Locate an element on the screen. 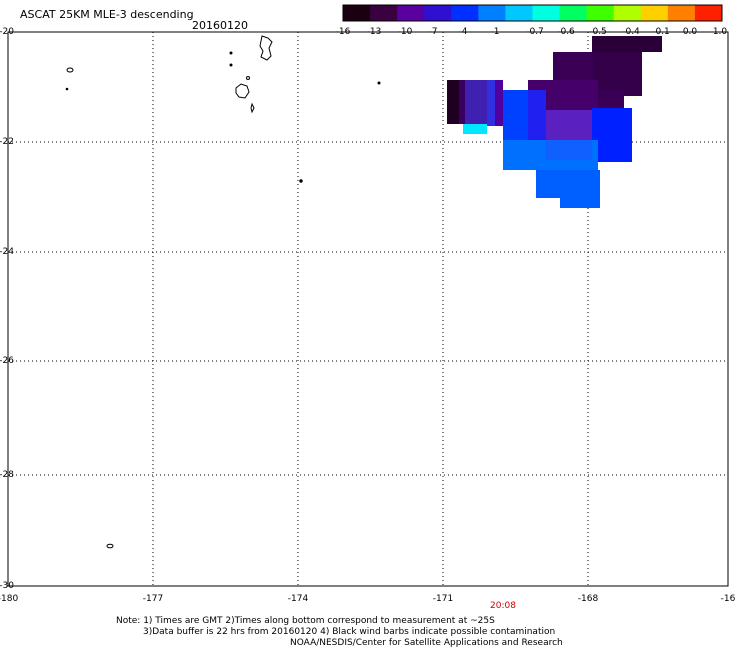 Image resolution: width=740 pixels, height=650 pixels. y-axis-label: -20 is located at coordinates (7, 32).